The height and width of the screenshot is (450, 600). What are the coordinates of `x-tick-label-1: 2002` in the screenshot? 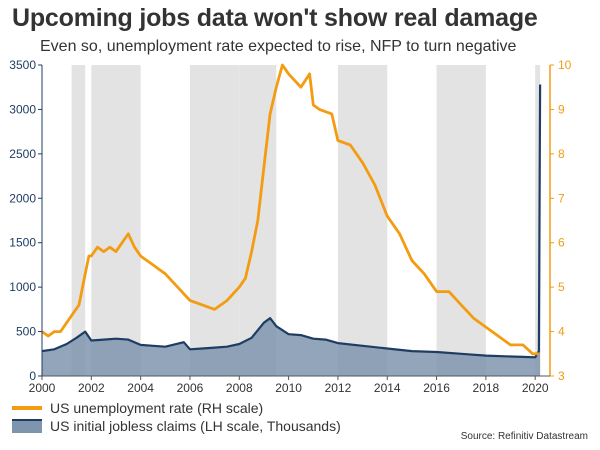 It's located at (91, 388).